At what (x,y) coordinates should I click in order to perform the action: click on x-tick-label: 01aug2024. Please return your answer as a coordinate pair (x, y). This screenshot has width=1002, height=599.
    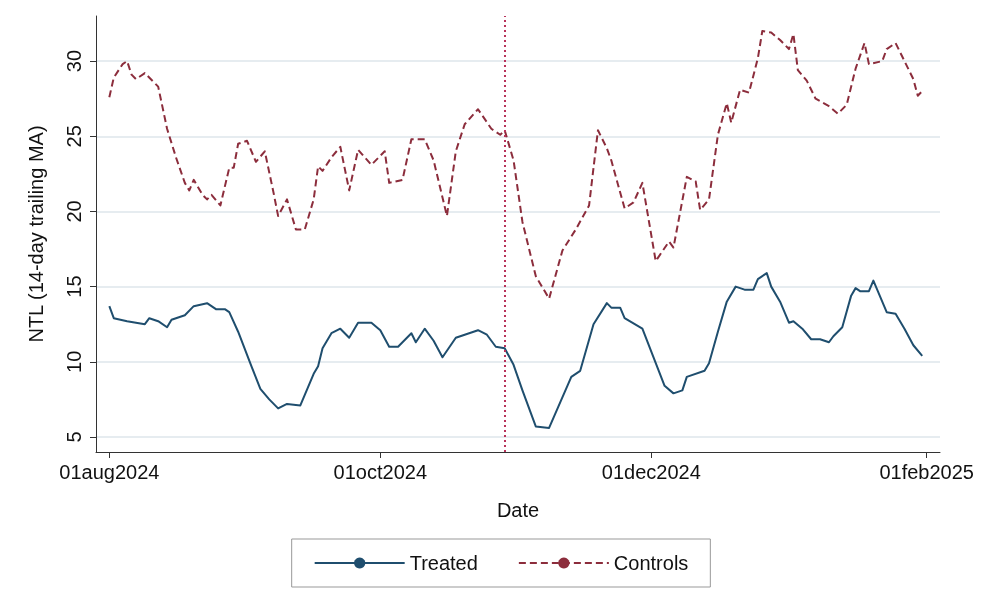
    Looking at the image, I should click on (109, 472).